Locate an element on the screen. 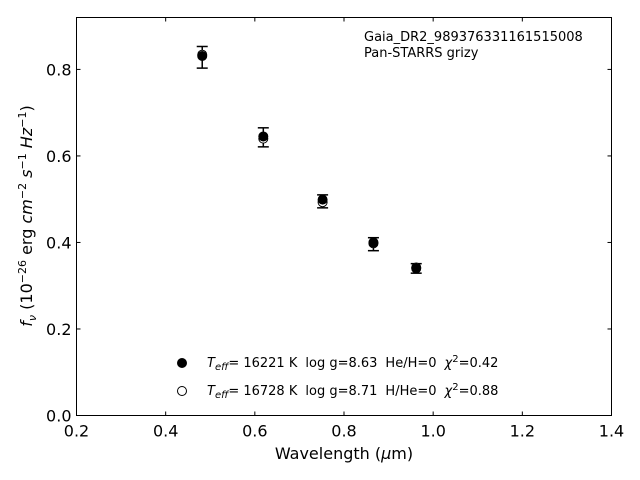 This screenshot has height=480, width=640. legend-entry-2: Teff= 16728 K log g=8.71 H/He=0 χ2=0.88 is located at coordinates (352, 391).